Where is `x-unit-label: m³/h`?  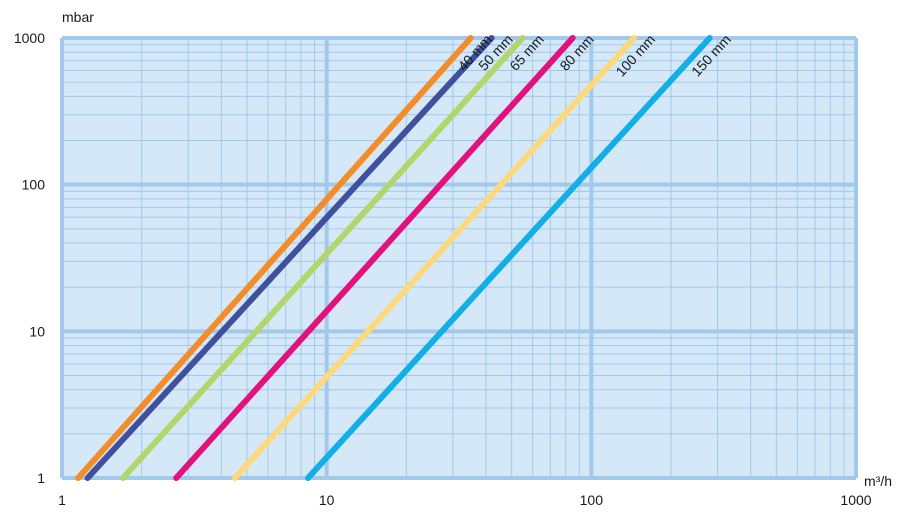
x-unit-label: m³/h is located at coordinates (878, 481).